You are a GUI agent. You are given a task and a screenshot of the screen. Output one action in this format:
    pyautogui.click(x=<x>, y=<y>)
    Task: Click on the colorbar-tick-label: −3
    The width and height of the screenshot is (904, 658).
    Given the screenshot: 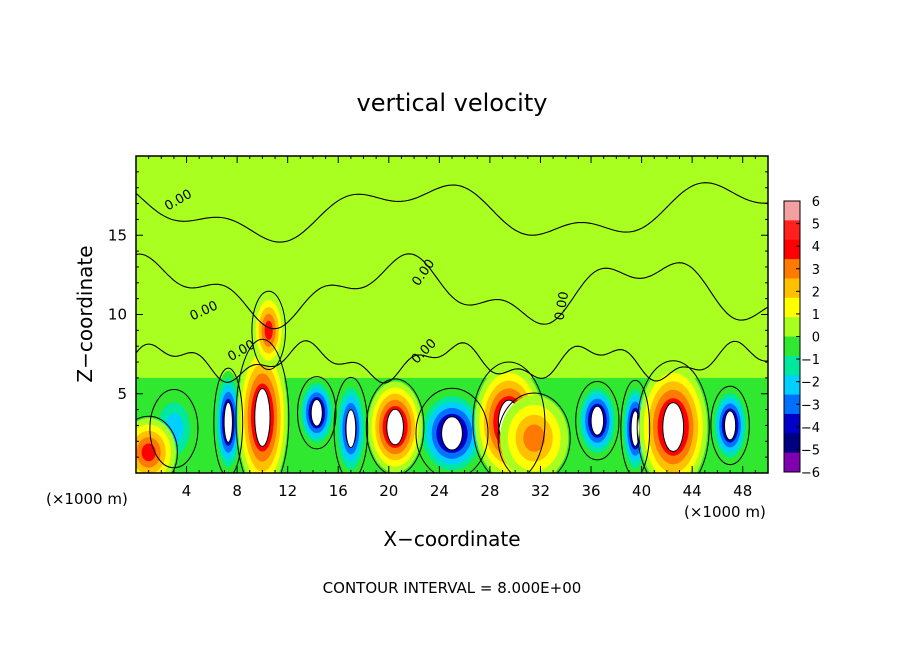 What is the action you would take?
    pyautogui.click(x=810, y=405)
    